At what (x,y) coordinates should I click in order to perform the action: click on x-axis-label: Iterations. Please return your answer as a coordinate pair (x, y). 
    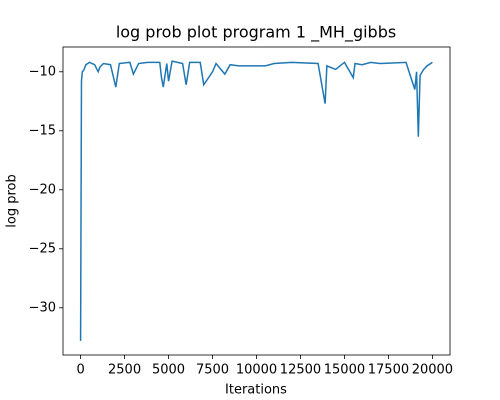
    Looking at the image, I should click on (256, 390).